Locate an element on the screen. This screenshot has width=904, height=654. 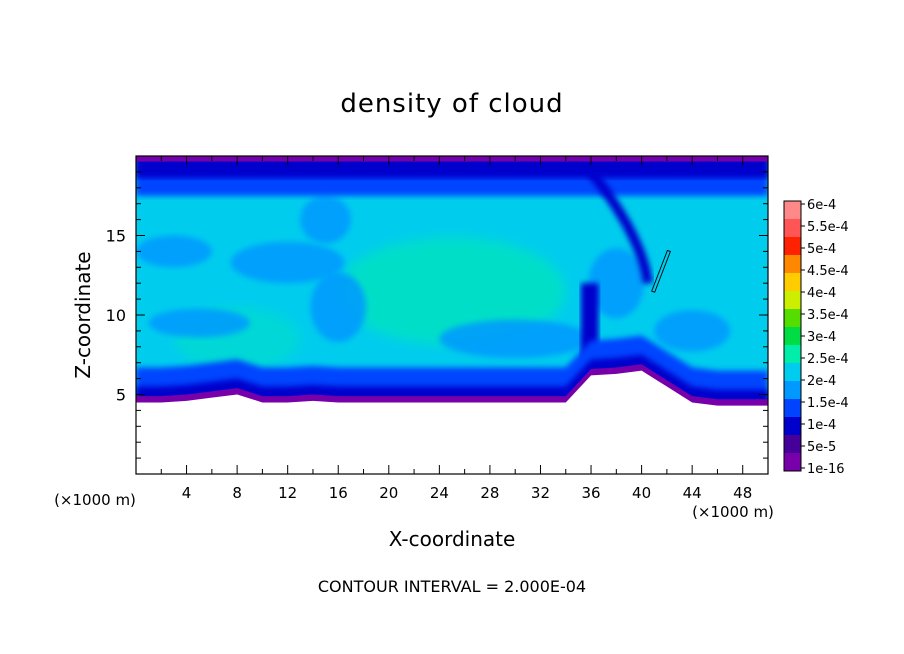
x-tick-label: 8 is located at coordinates (237, 493).